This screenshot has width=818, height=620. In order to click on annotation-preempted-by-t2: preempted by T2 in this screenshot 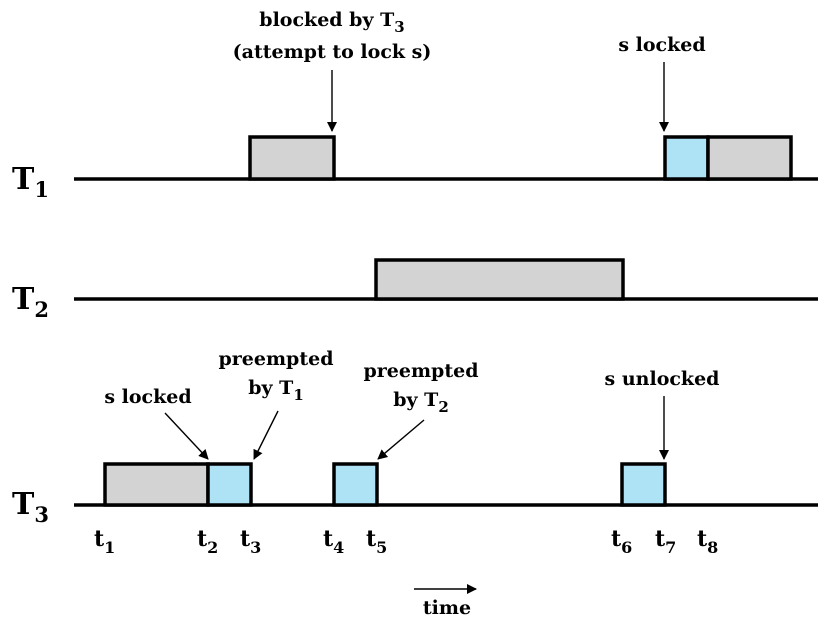, I will do `click(421, 410)`.